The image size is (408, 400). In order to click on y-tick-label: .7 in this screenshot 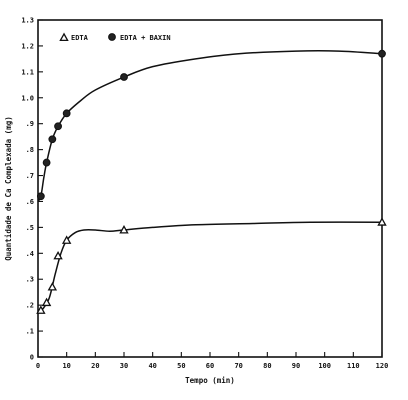, I will do `click(30, 176)`.